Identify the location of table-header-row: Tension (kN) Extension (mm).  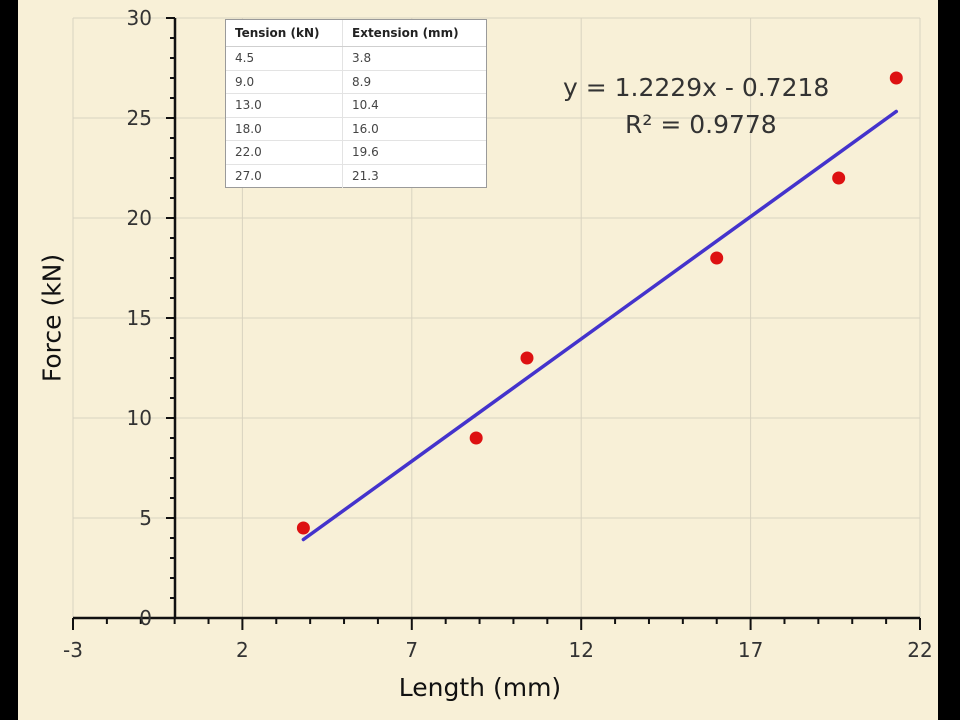
(356, 33).